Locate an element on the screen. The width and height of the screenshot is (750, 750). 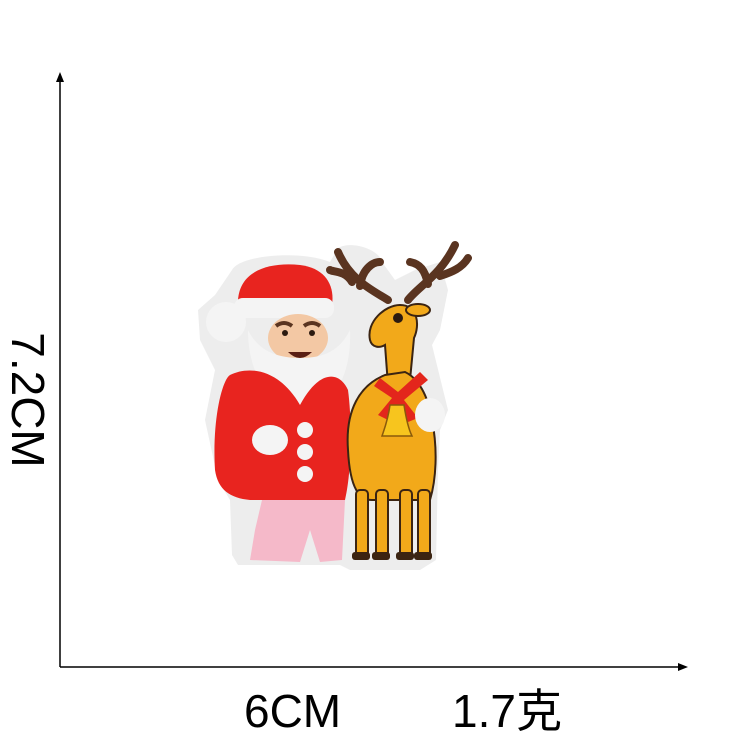
reindeer-ear is located at coordinates (418, 310).